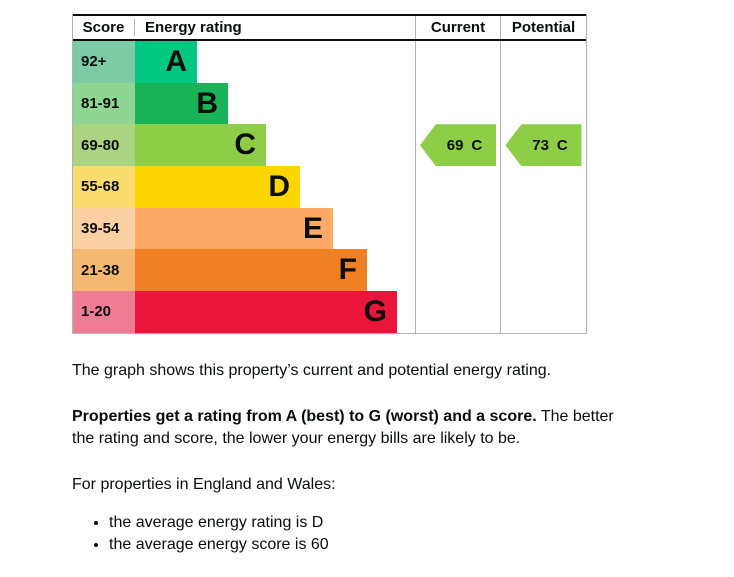  I want to click on current-cell: 69 C, so click(457, 145).